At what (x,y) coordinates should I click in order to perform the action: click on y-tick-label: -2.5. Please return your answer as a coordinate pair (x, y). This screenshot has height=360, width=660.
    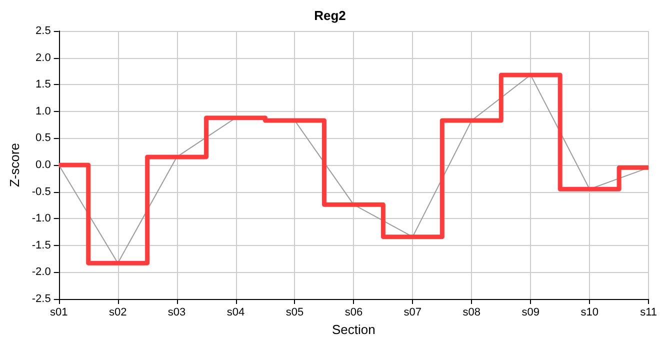
    Looking at the image, I should click on (41, 299).